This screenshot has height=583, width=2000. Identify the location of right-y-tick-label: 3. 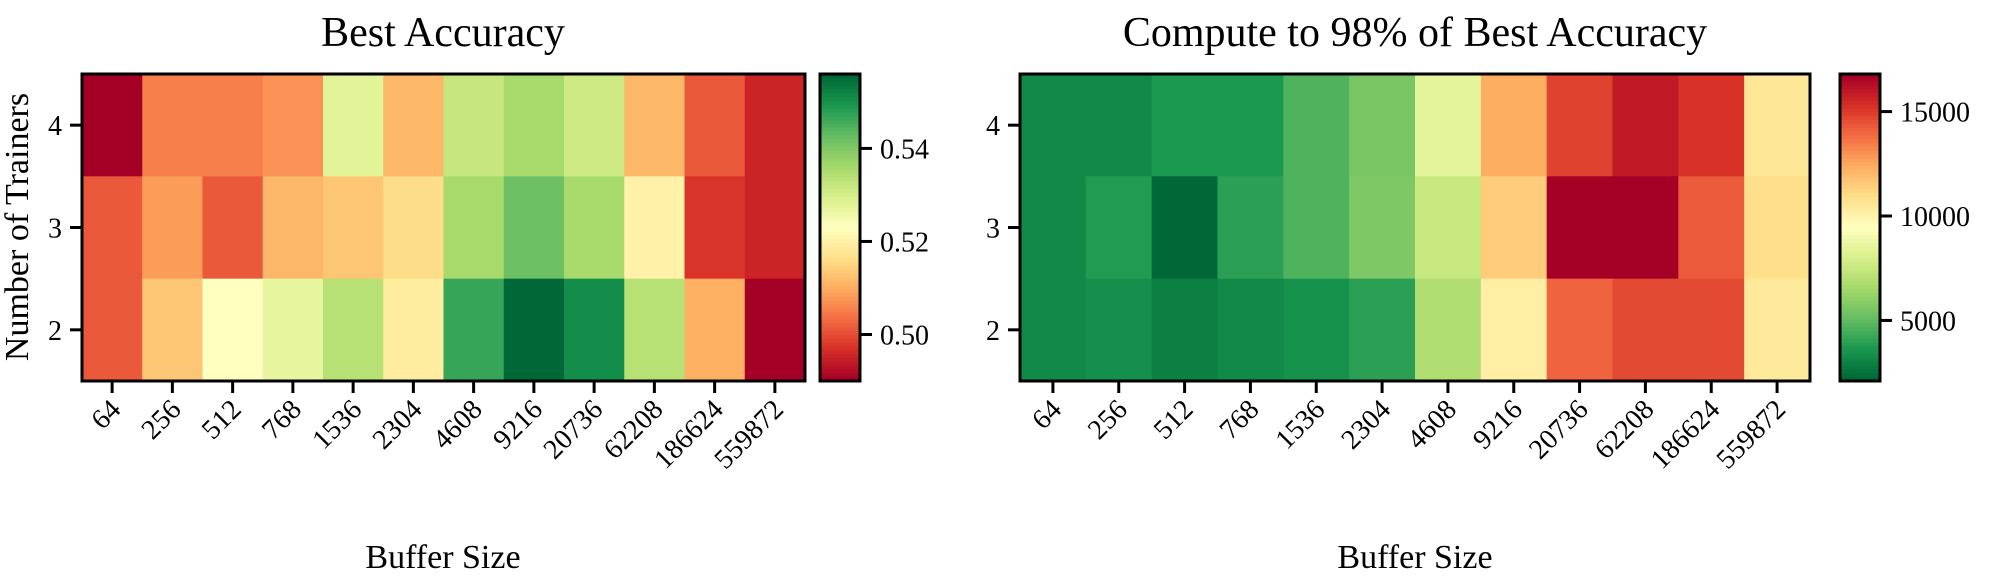
(993, 229).